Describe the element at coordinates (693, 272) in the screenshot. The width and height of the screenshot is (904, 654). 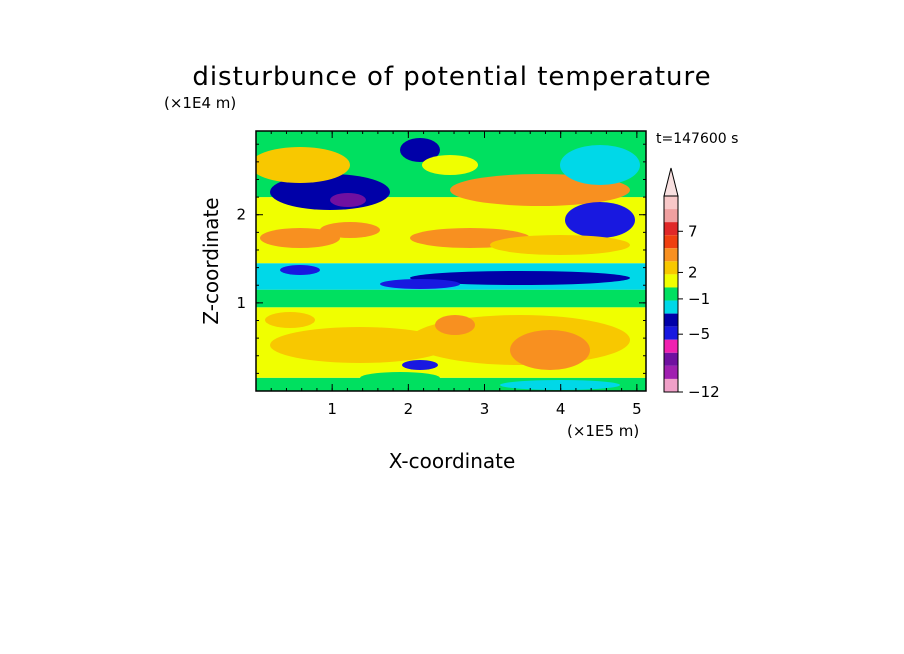
I see `colorbar-label: 2` at that location.